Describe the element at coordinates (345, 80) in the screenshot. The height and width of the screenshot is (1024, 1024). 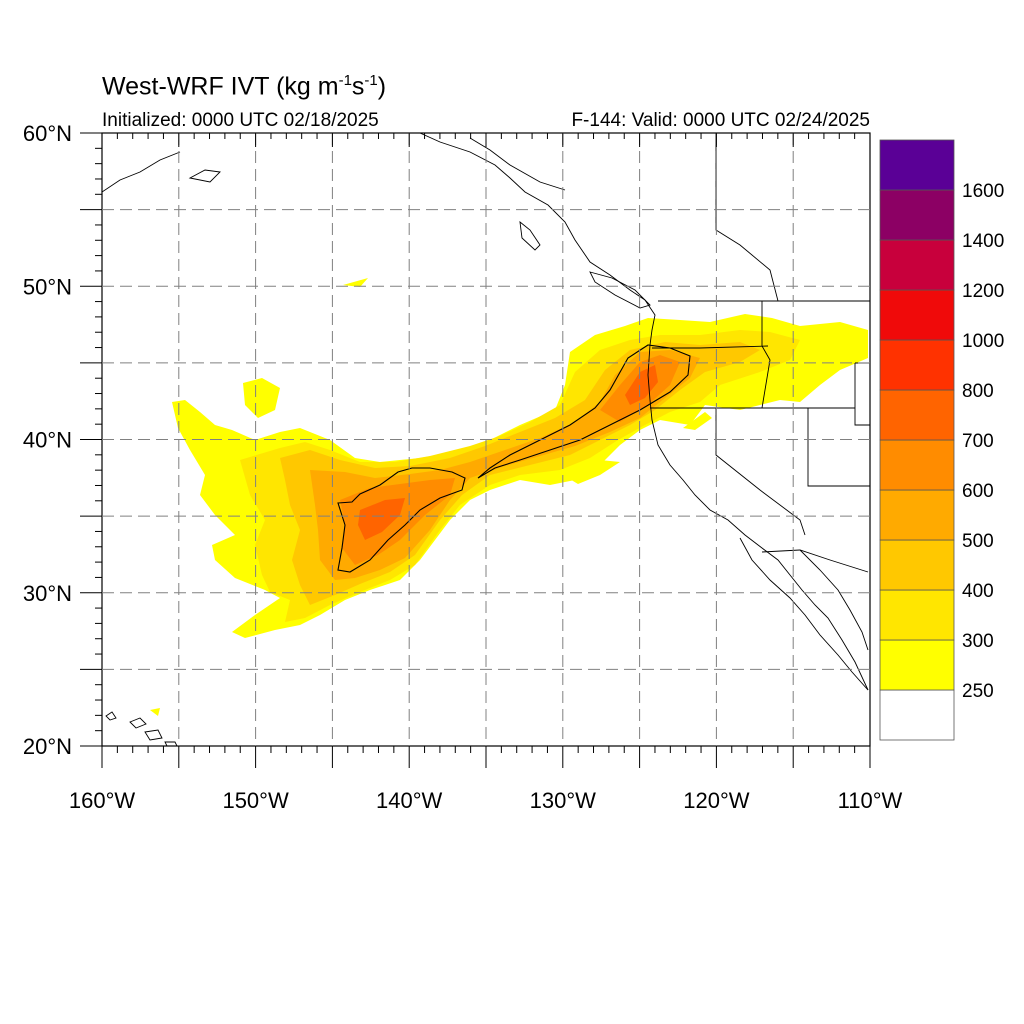
I see `title-exponent-1: -1` at that location.